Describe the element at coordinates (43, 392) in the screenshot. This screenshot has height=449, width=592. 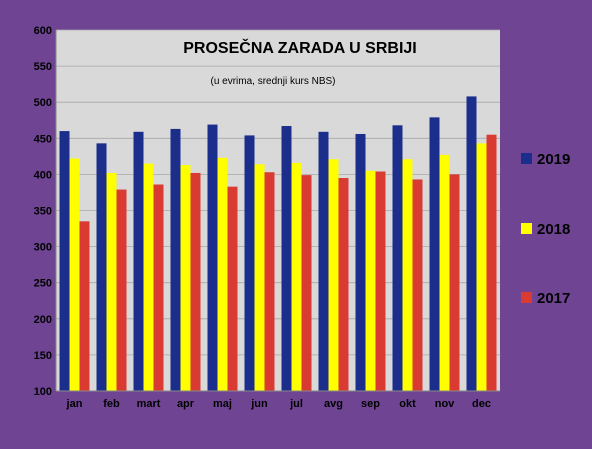
I see `y-tick-label: 100` at that location.